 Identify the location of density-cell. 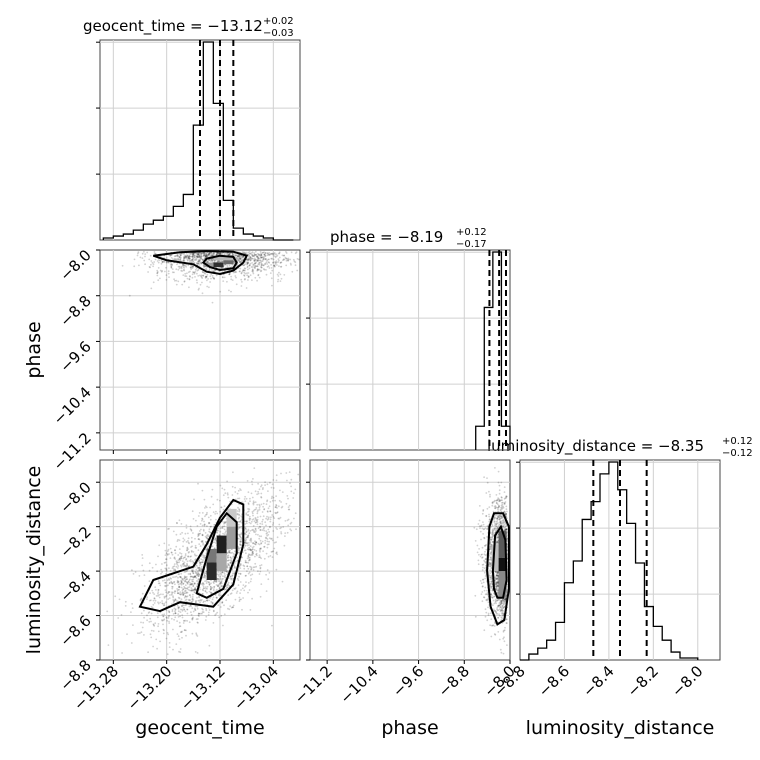
(223, 258).